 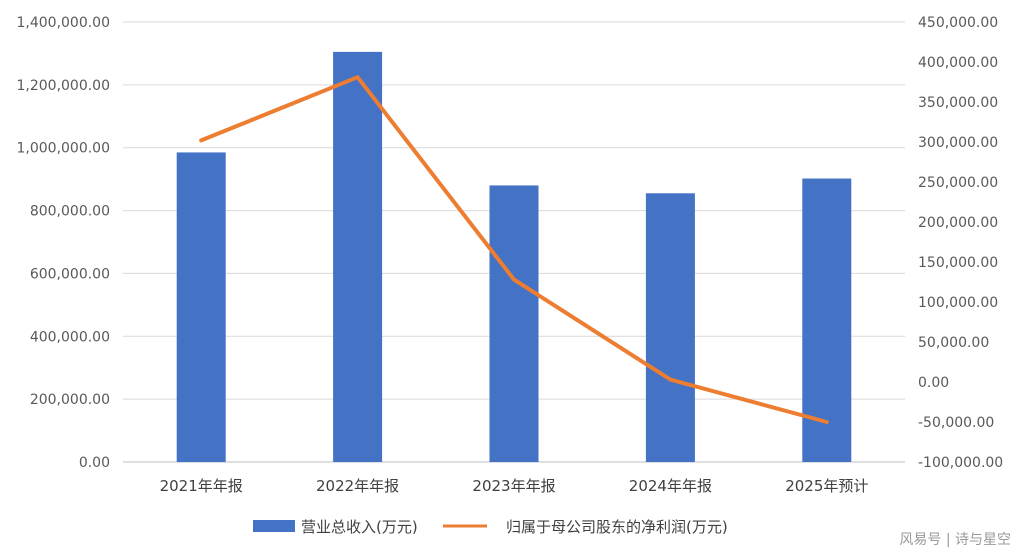 I want to click on right-tick-label: 400,000.00, so click(x=958, y=63).